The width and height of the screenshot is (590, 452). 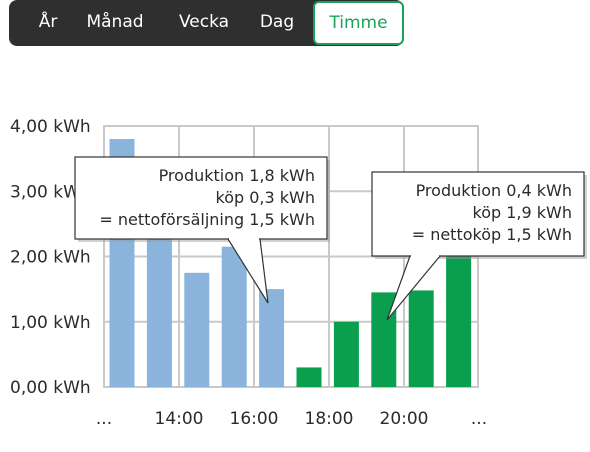 What do you see at coordinates (358, 23) in the screenshot?
I see `tab-hour: Timme` at bounding box center [358, 23].